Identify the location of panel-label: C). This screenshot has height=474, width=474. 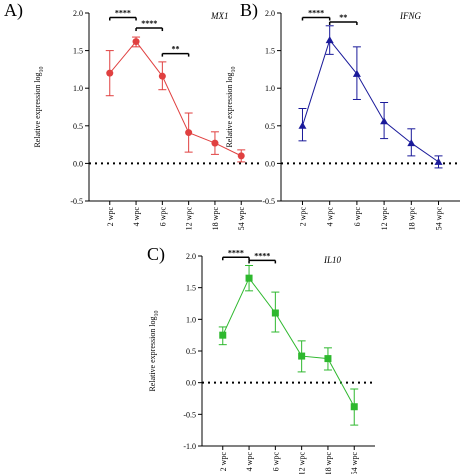
(156, 254).